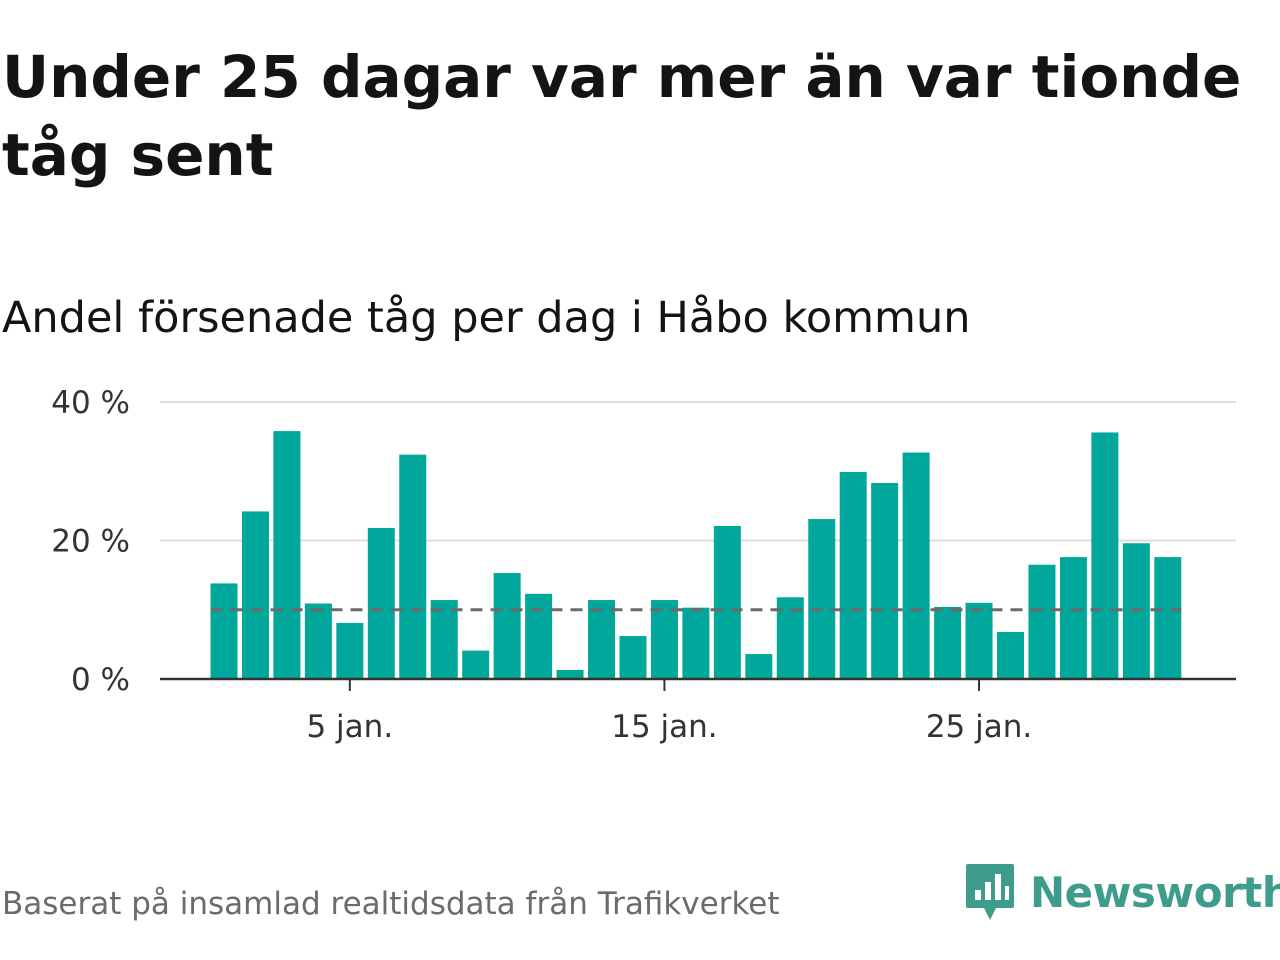 The height and width of the screenshot is (960, 1280). I want to click on x-tick-label: 25 jan., so click(979, 727).